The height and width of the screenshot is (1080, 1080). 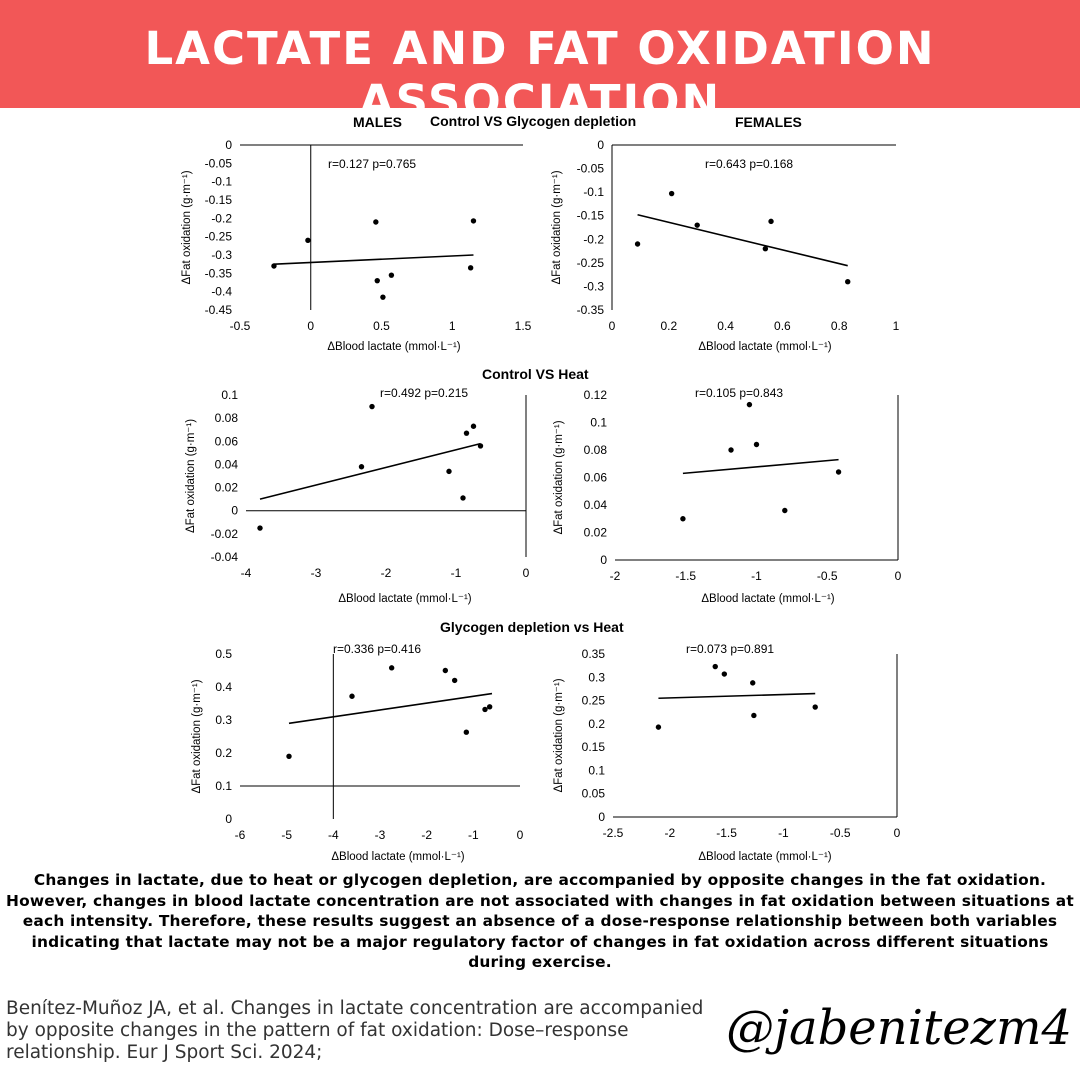 I want to click on y-tick-label: 0.5, so click(x=223, y=654).